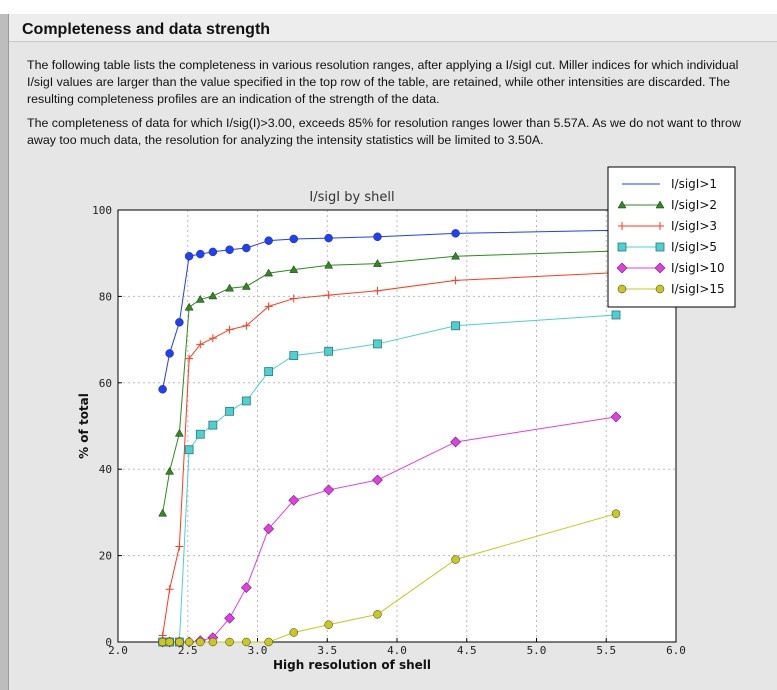 The height and width of the screenshot is (690, 777). Describe the element at coordinates (694, 247) in the screenshot. I see `legend-label: I/sigI>5` at that location.